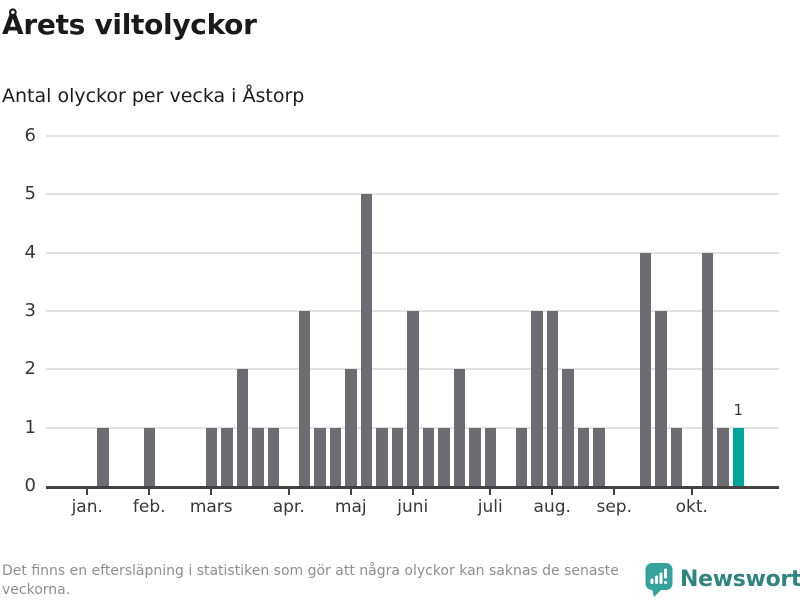  I want to click on y-tick-label: 2, so click(30, 369).